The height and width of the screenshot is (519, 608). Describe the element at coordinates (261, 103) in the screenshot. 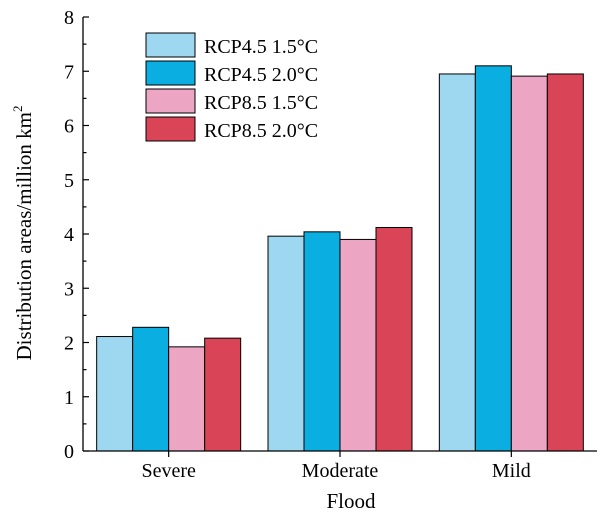

I see `legend-label: RCP8.5 1.5°C` at that location.